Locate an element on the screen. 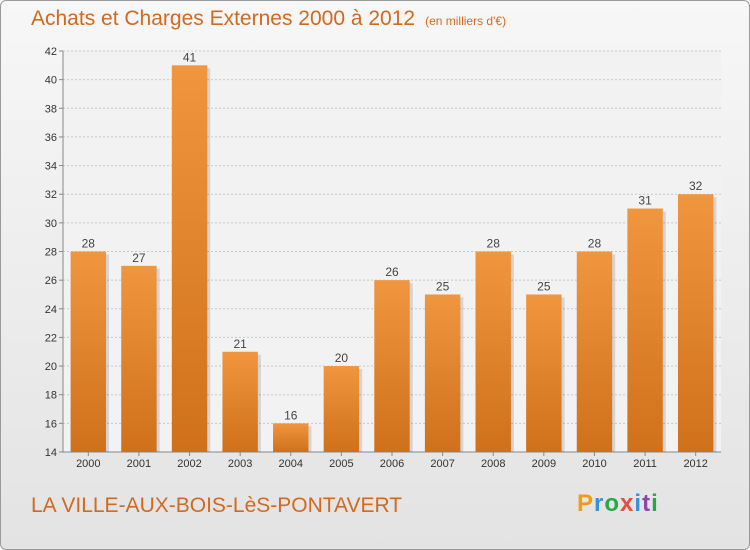  x-tick-label: 2010 is located at coordinates (594, 464).